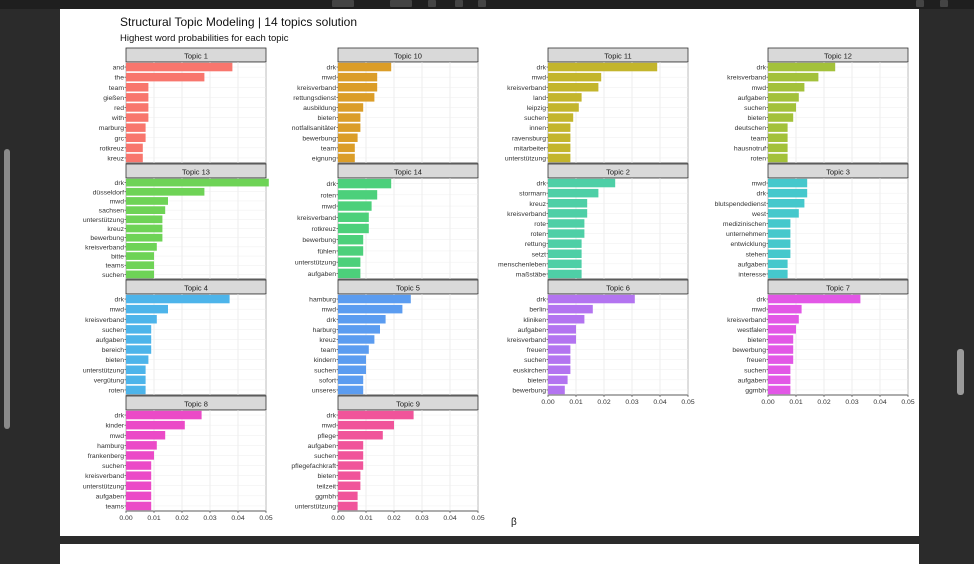 Image resolution: width=974 pixels, height=564 pixels. What do you see at coordinates (117, 390) in the screenshot?
I see `topic-4-term-label: roten` at bounding box center [117, 390].